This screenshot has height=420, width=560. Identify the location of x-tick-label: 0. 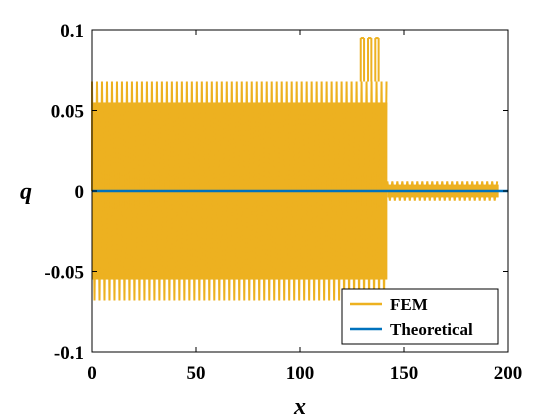
(92, 373).